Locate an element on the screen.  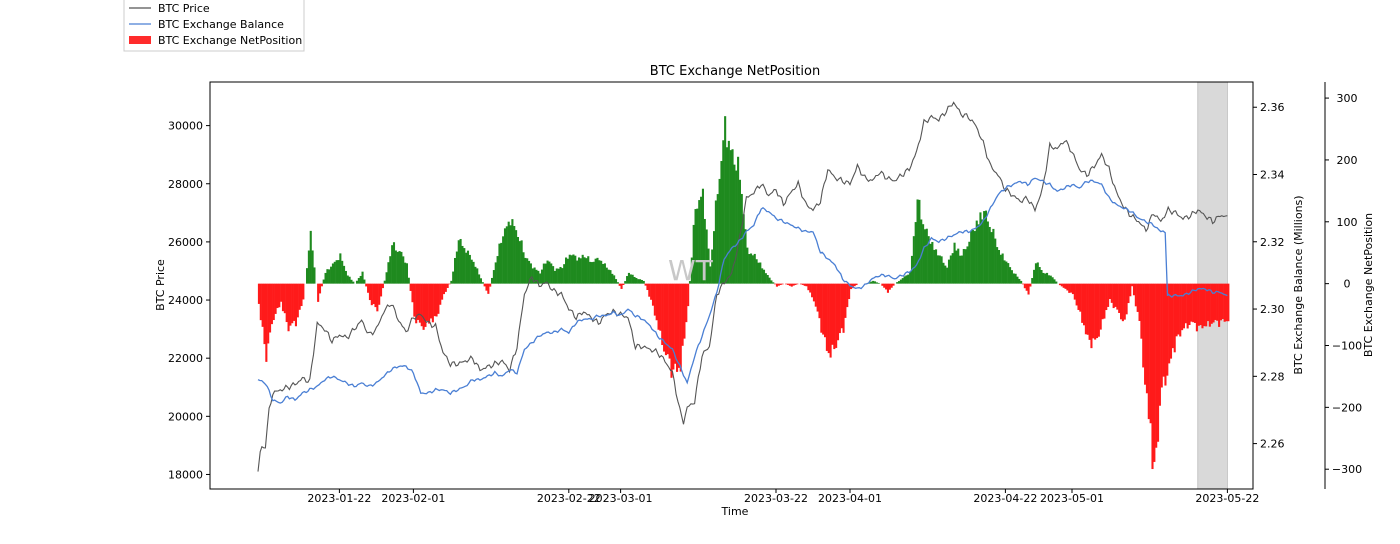
balance-tick-label: 2.28 is located at coordinates (1272, 376).